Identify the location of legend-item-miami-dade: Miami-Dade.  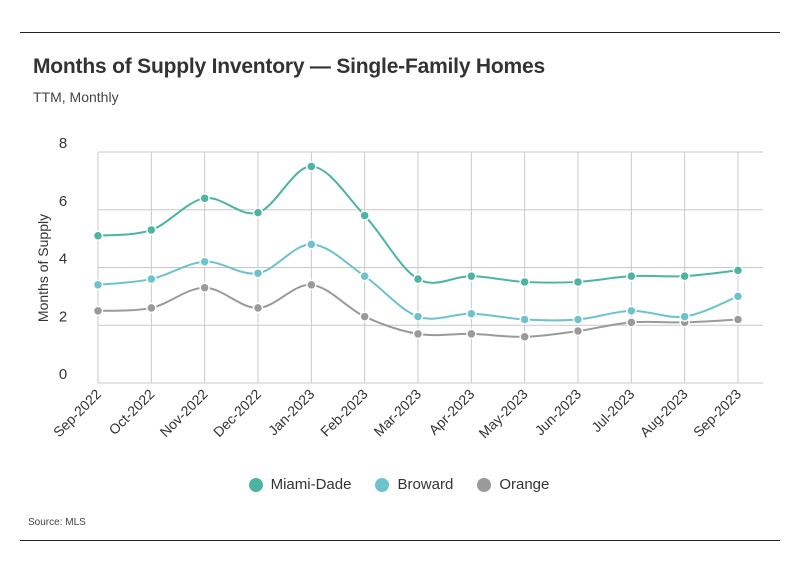
(300, 484).